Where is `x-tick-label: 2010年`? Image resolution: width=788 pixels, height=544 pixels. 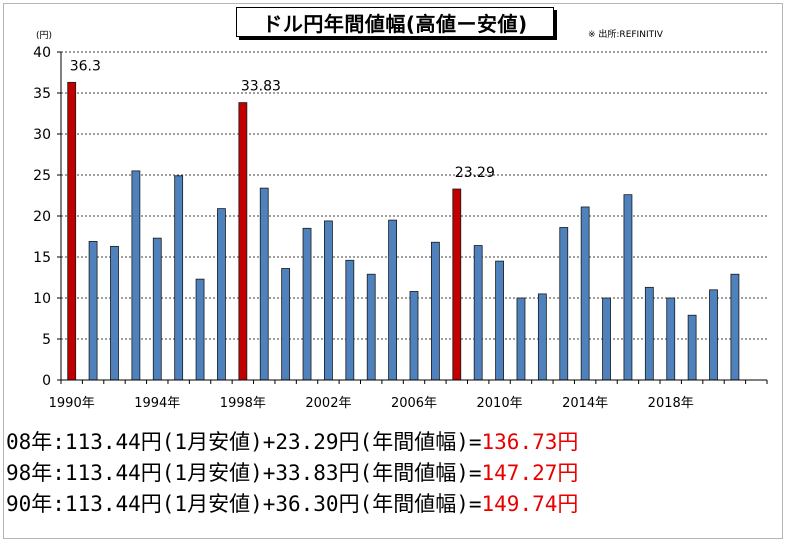 x-tick-label: 2010年 is located at coordinates (500, 403).